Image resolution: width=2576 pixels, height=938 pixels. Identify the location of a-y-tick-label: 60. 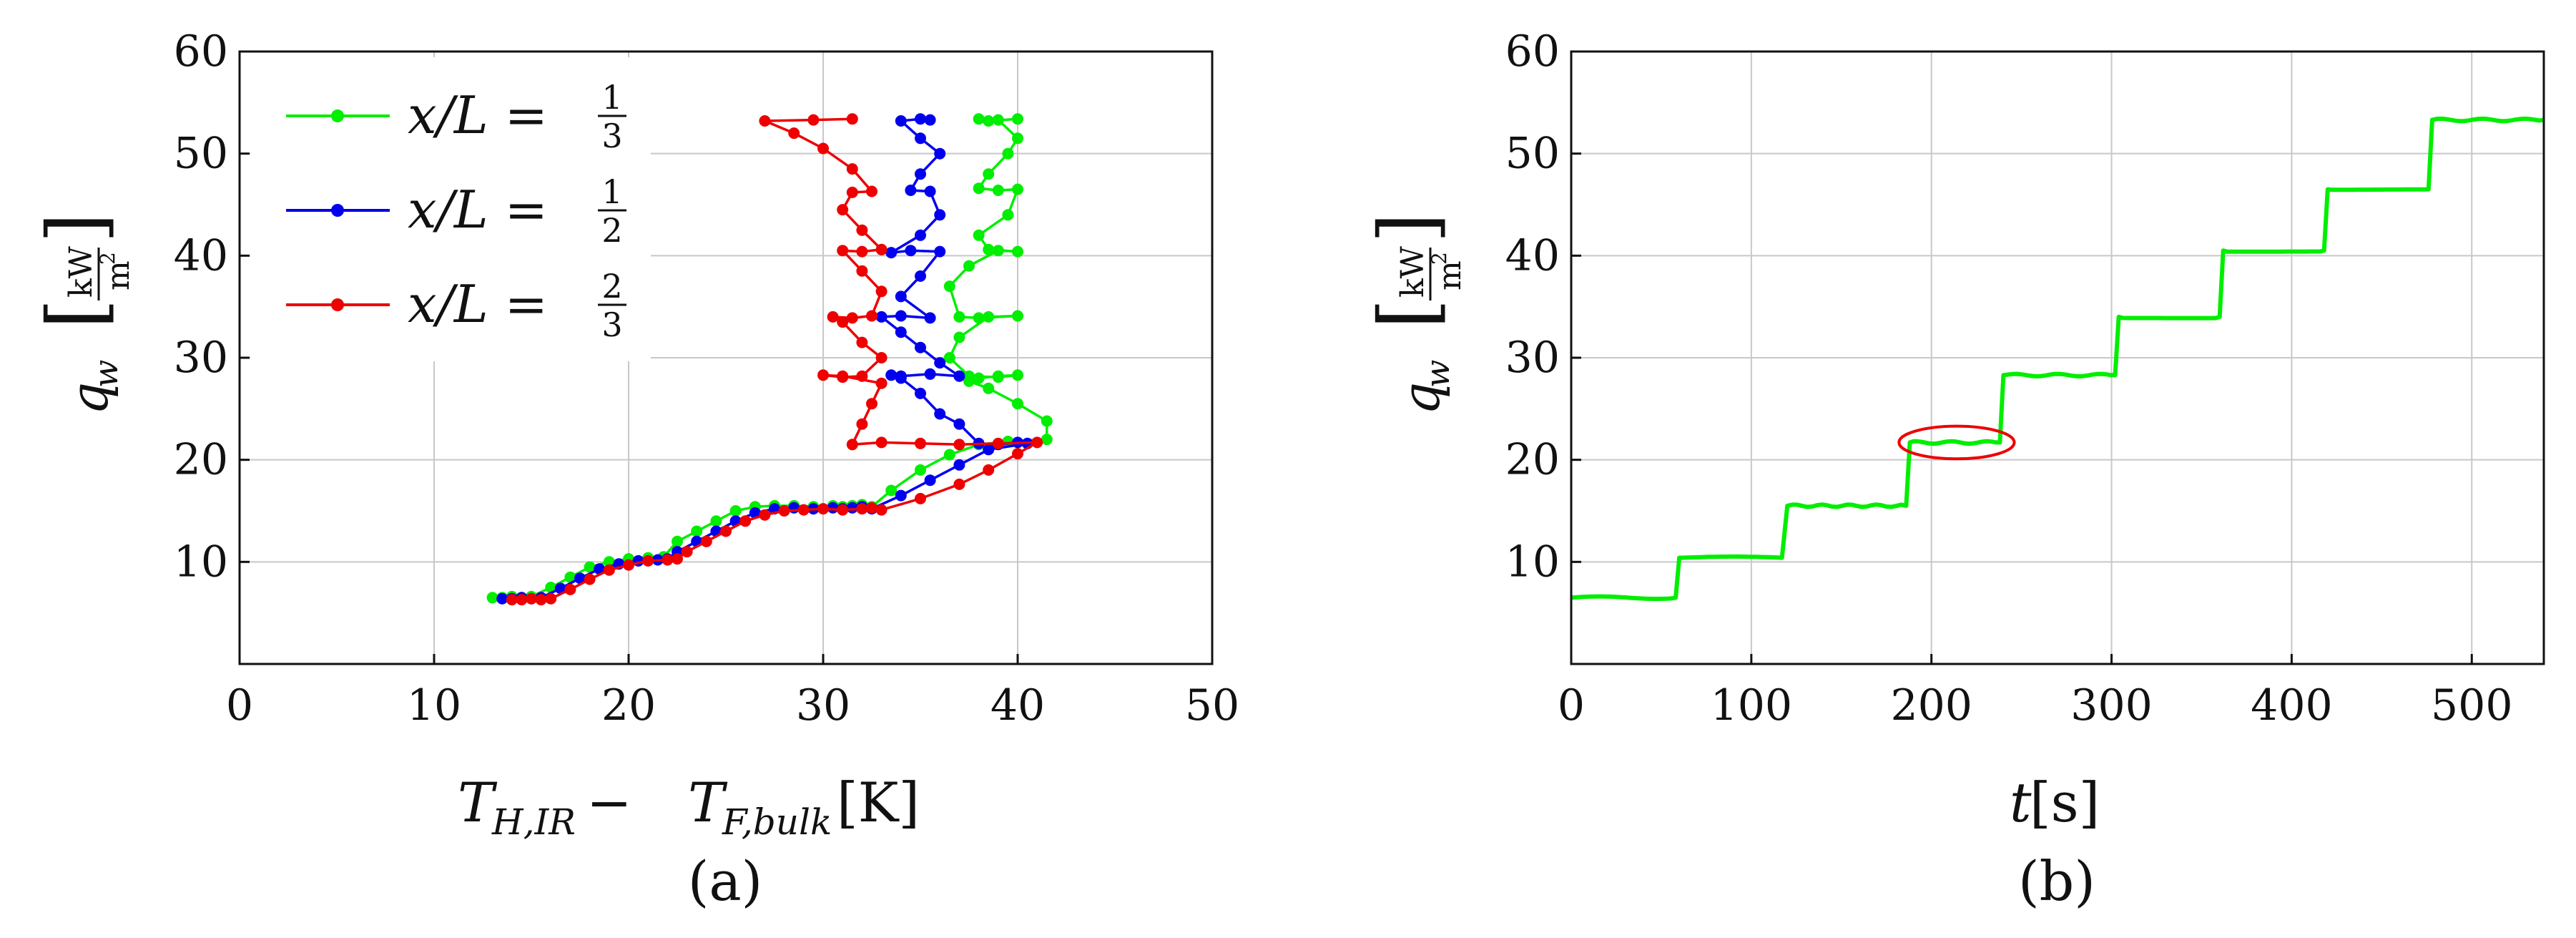
(201, 51).